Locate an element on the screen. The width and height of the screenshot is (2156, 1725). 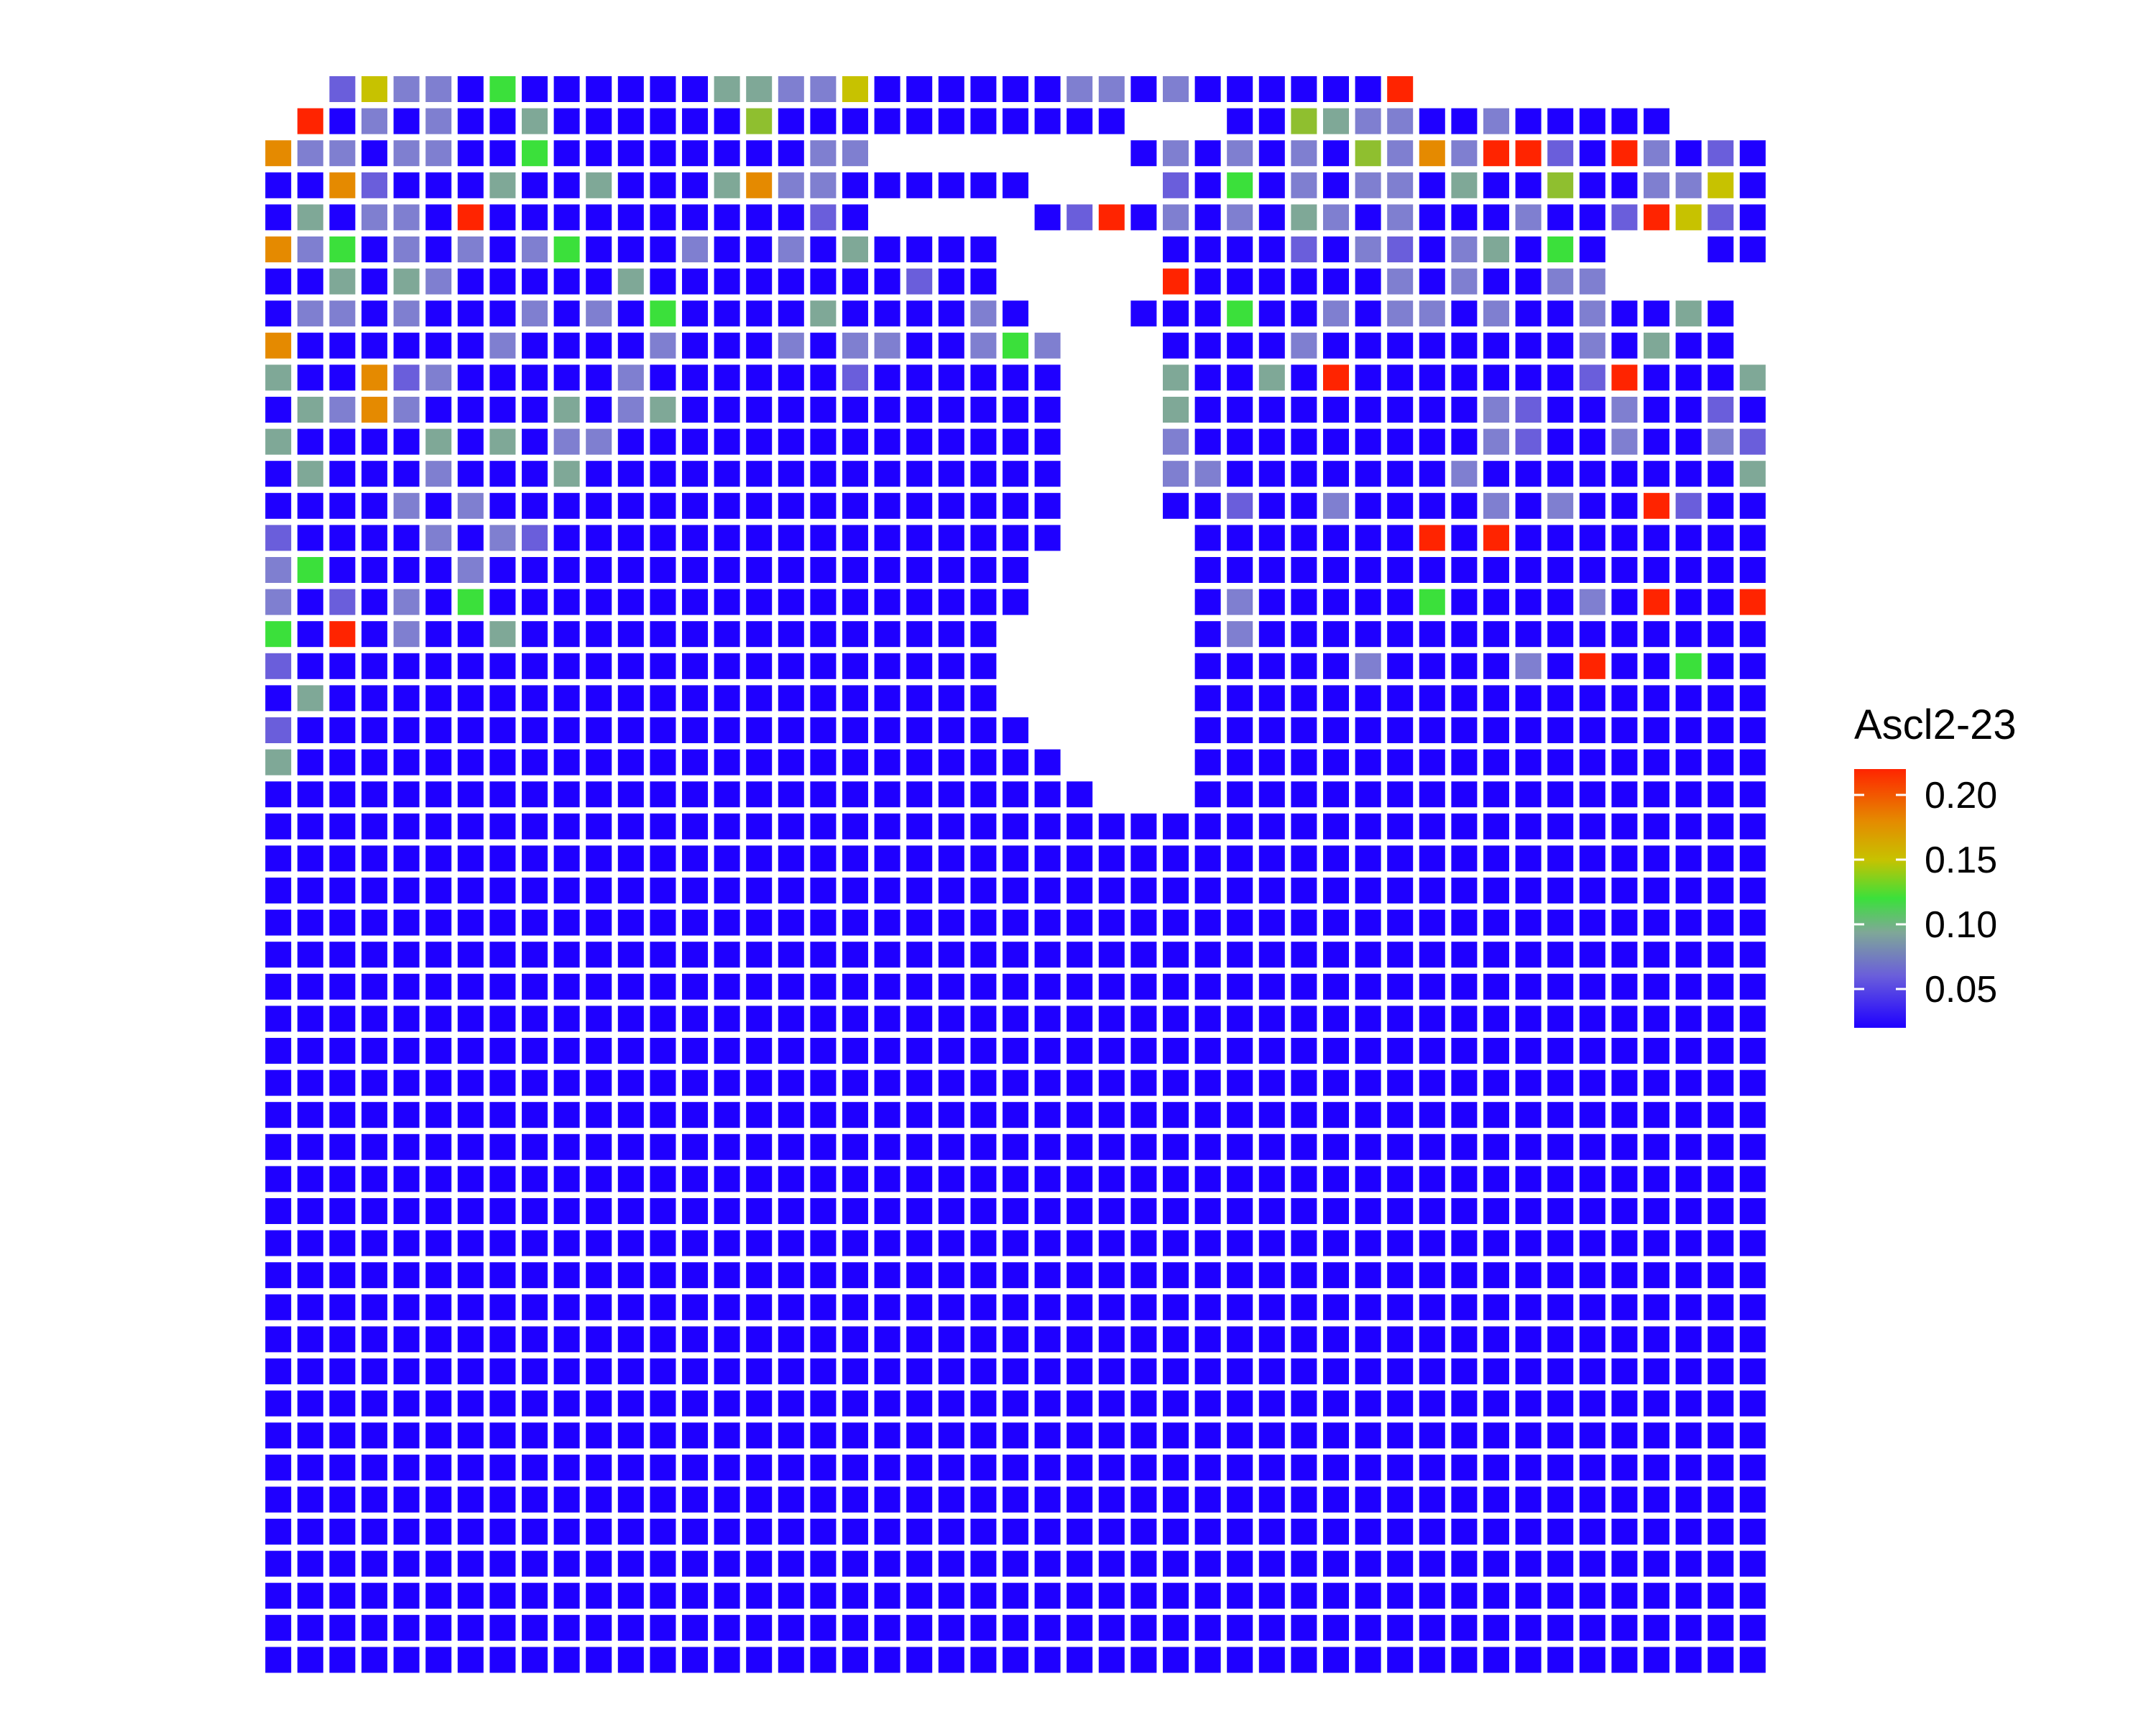
legend-colorbar is located at coordinates (1880, 898).